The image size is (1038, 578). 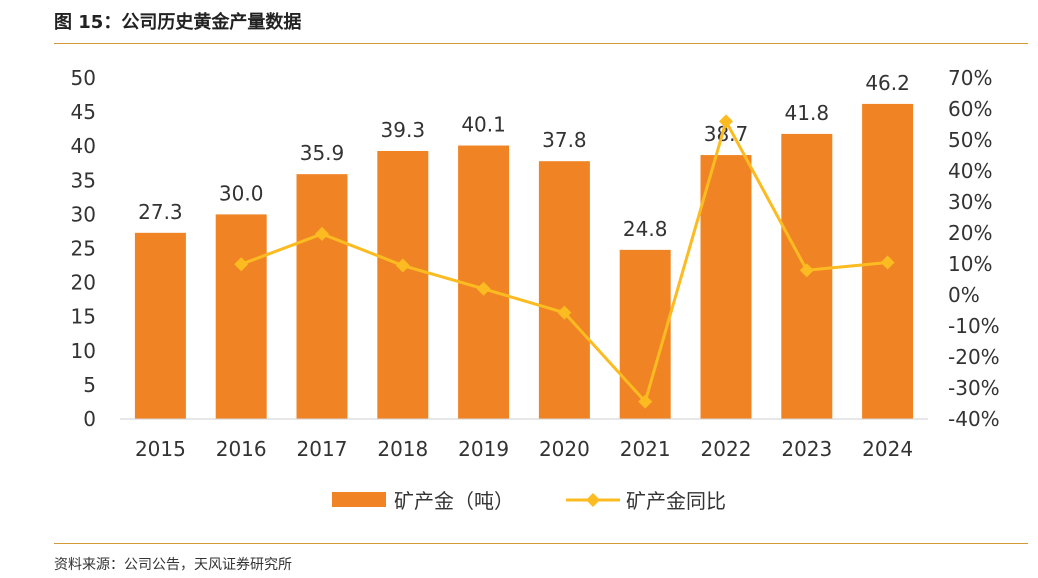 What do you see at coordinates (974, 357) in the screenshot?
I see `y-right-tick-label: -20%` at bounding box center [974, 357].